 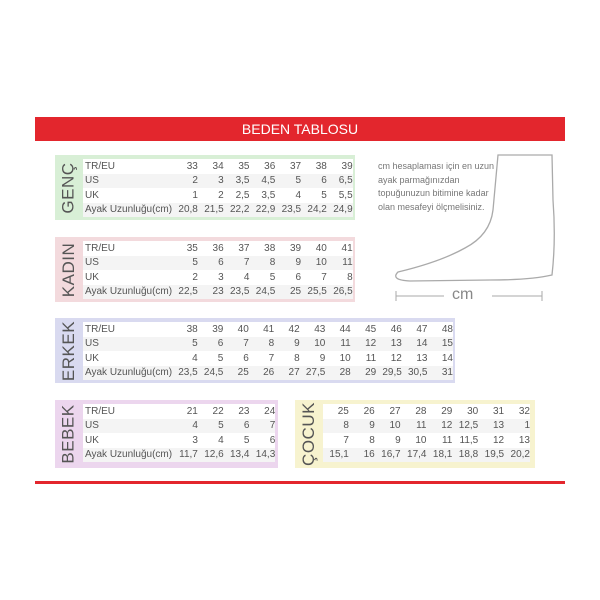 What do you see at coordinates (389, 372) in the screenshot?
I see `size-cell: 29,5` at bounding box center [389, 372].